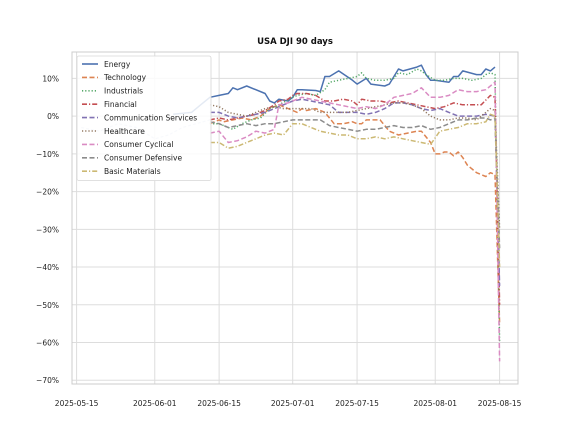 This screenshot has height=432, width=576. Describe the element at coordinates (138, 144) in the screenshot. I see `legend-label: Consumer Cyclical` at that location.